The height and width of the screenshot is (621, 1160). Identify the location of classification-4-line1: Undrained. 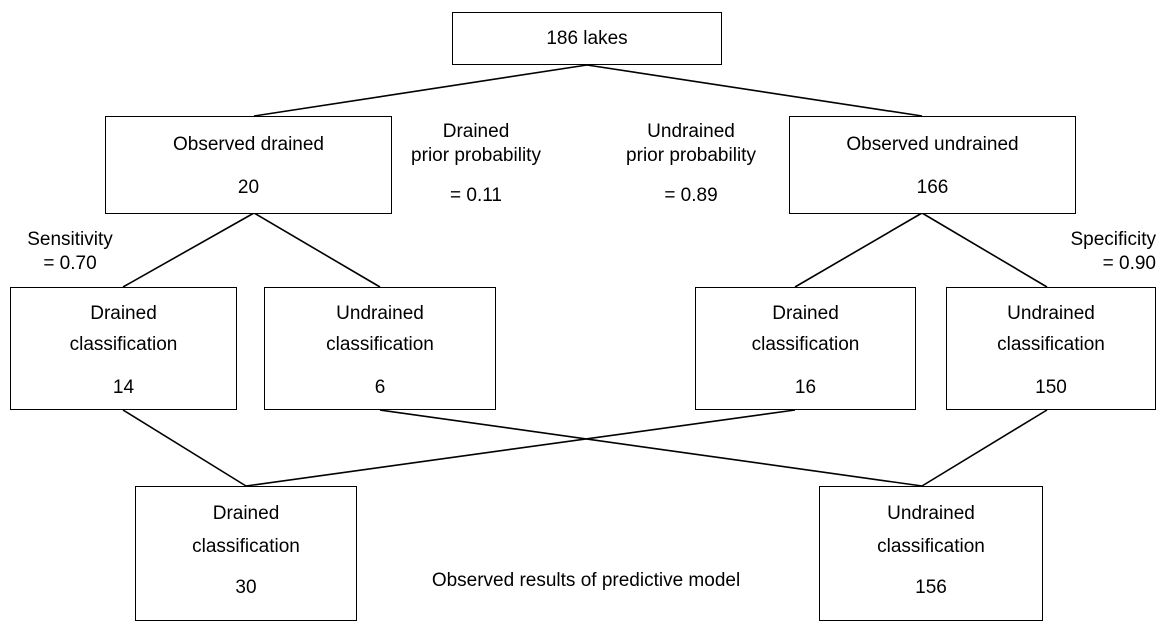
(1051, 313).